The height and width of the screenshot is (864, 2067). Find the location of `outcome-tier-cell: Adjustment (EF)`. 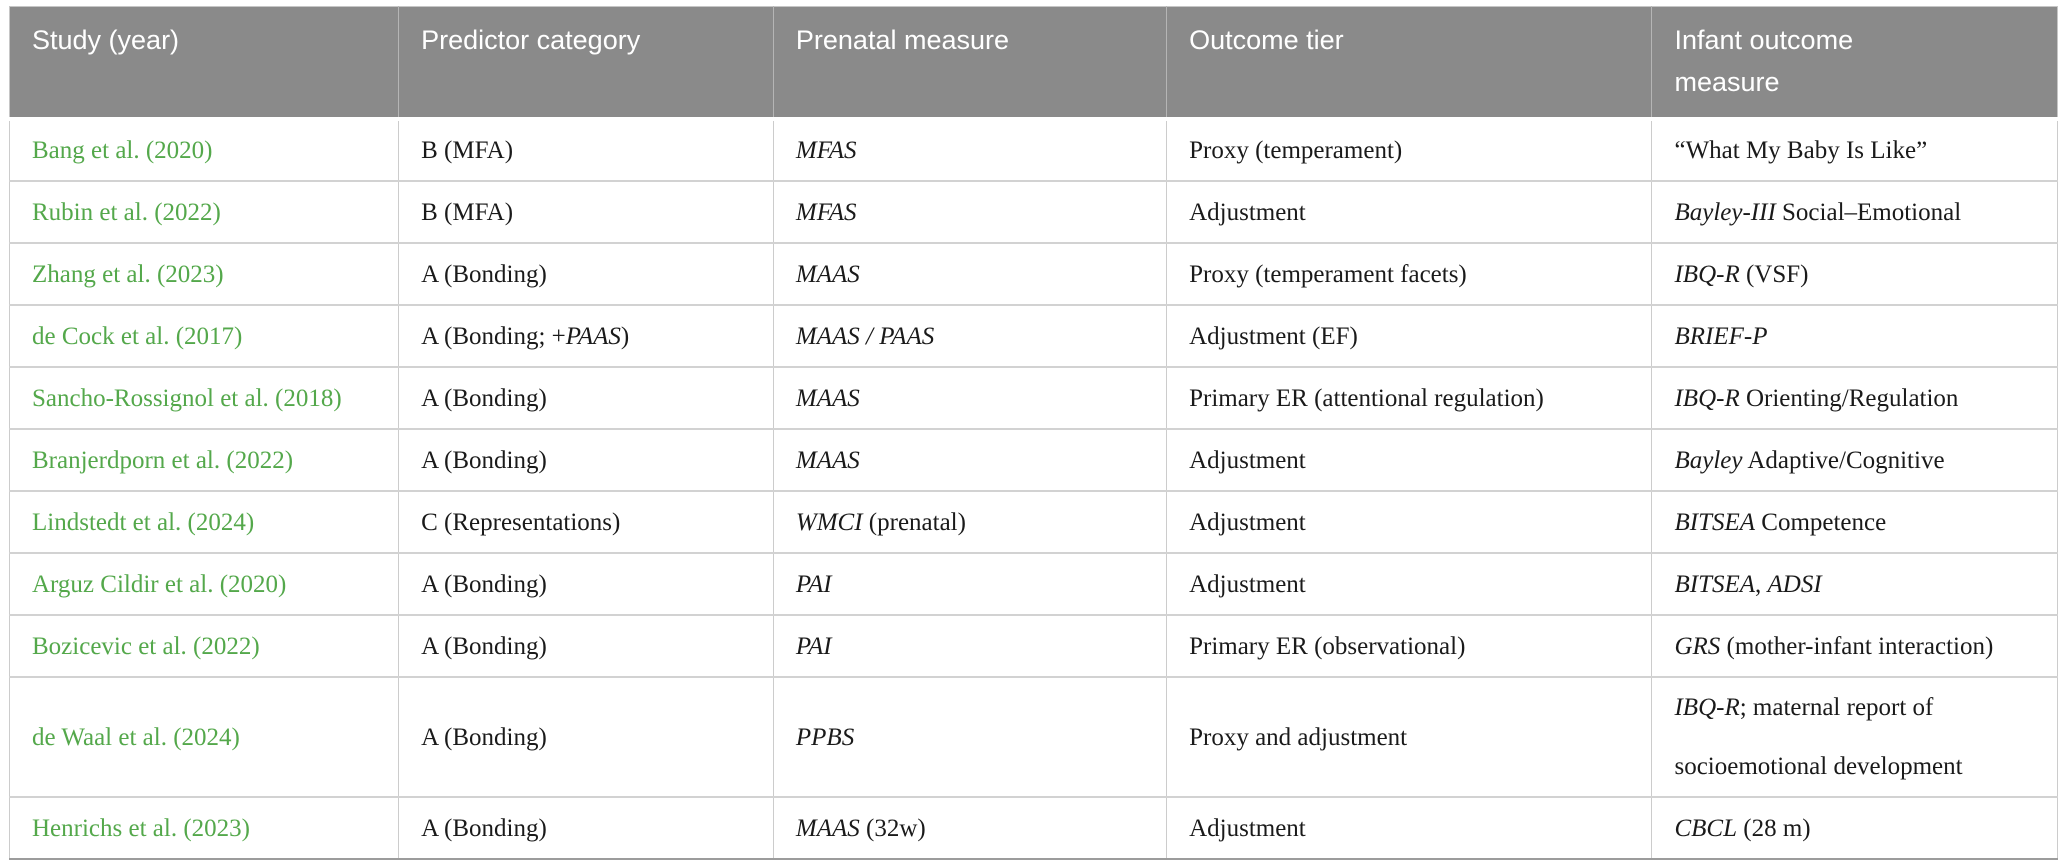

outcome-tier-cell: Adjustment (EF) is located at coordinates (1409, 336).